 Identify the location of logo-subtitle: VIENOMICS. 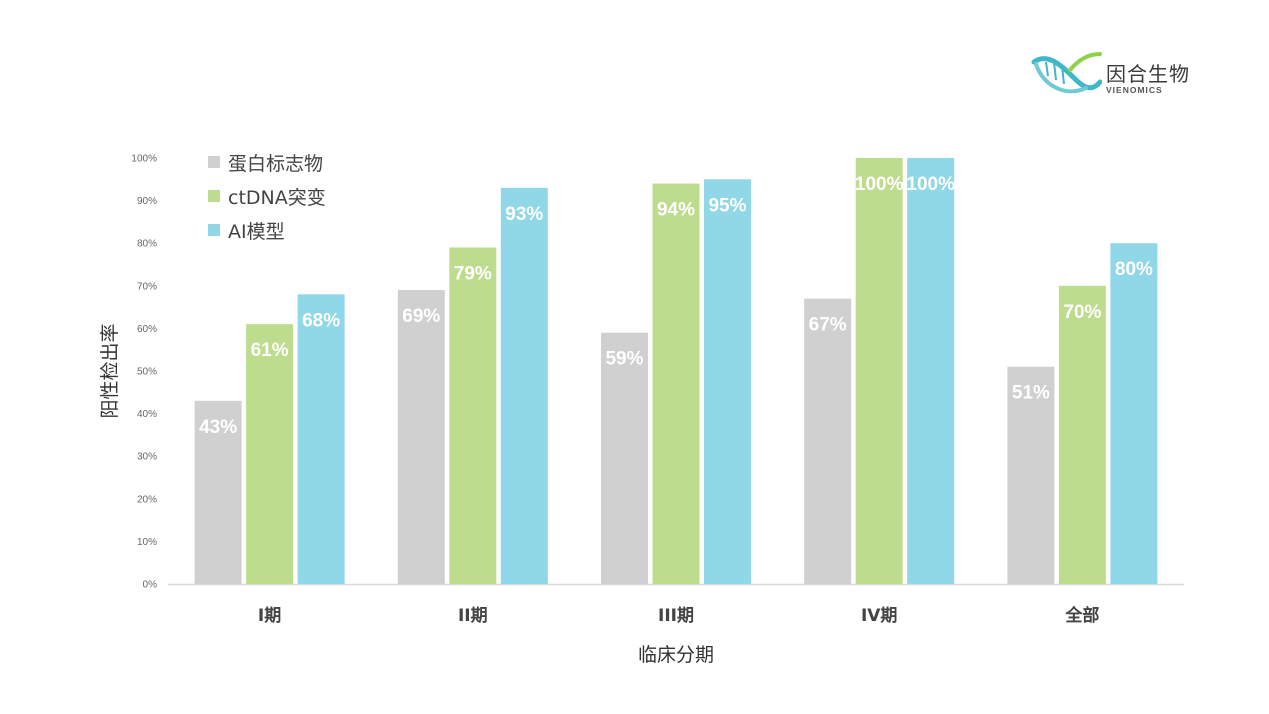
(1134, 90).